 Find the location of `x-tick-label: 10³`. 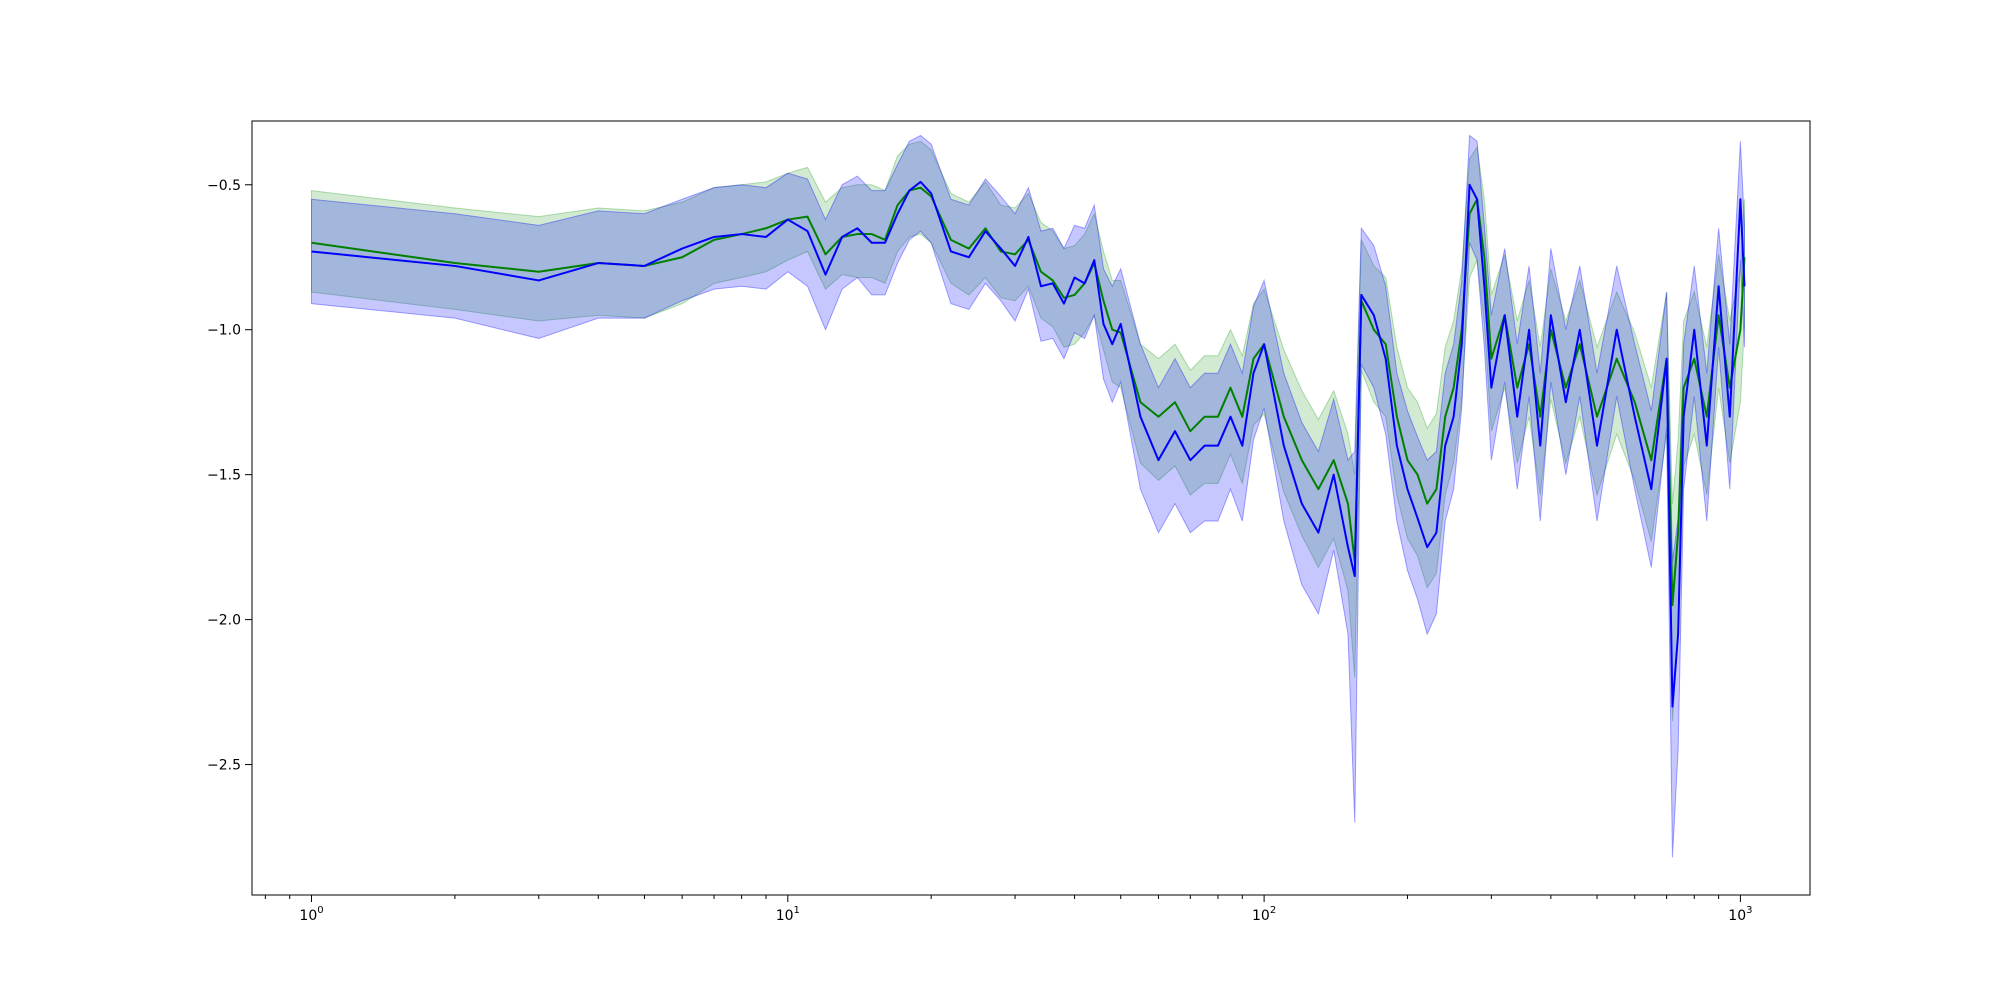

x-tick-label: 10³ is located at coordinates (1740, 914).